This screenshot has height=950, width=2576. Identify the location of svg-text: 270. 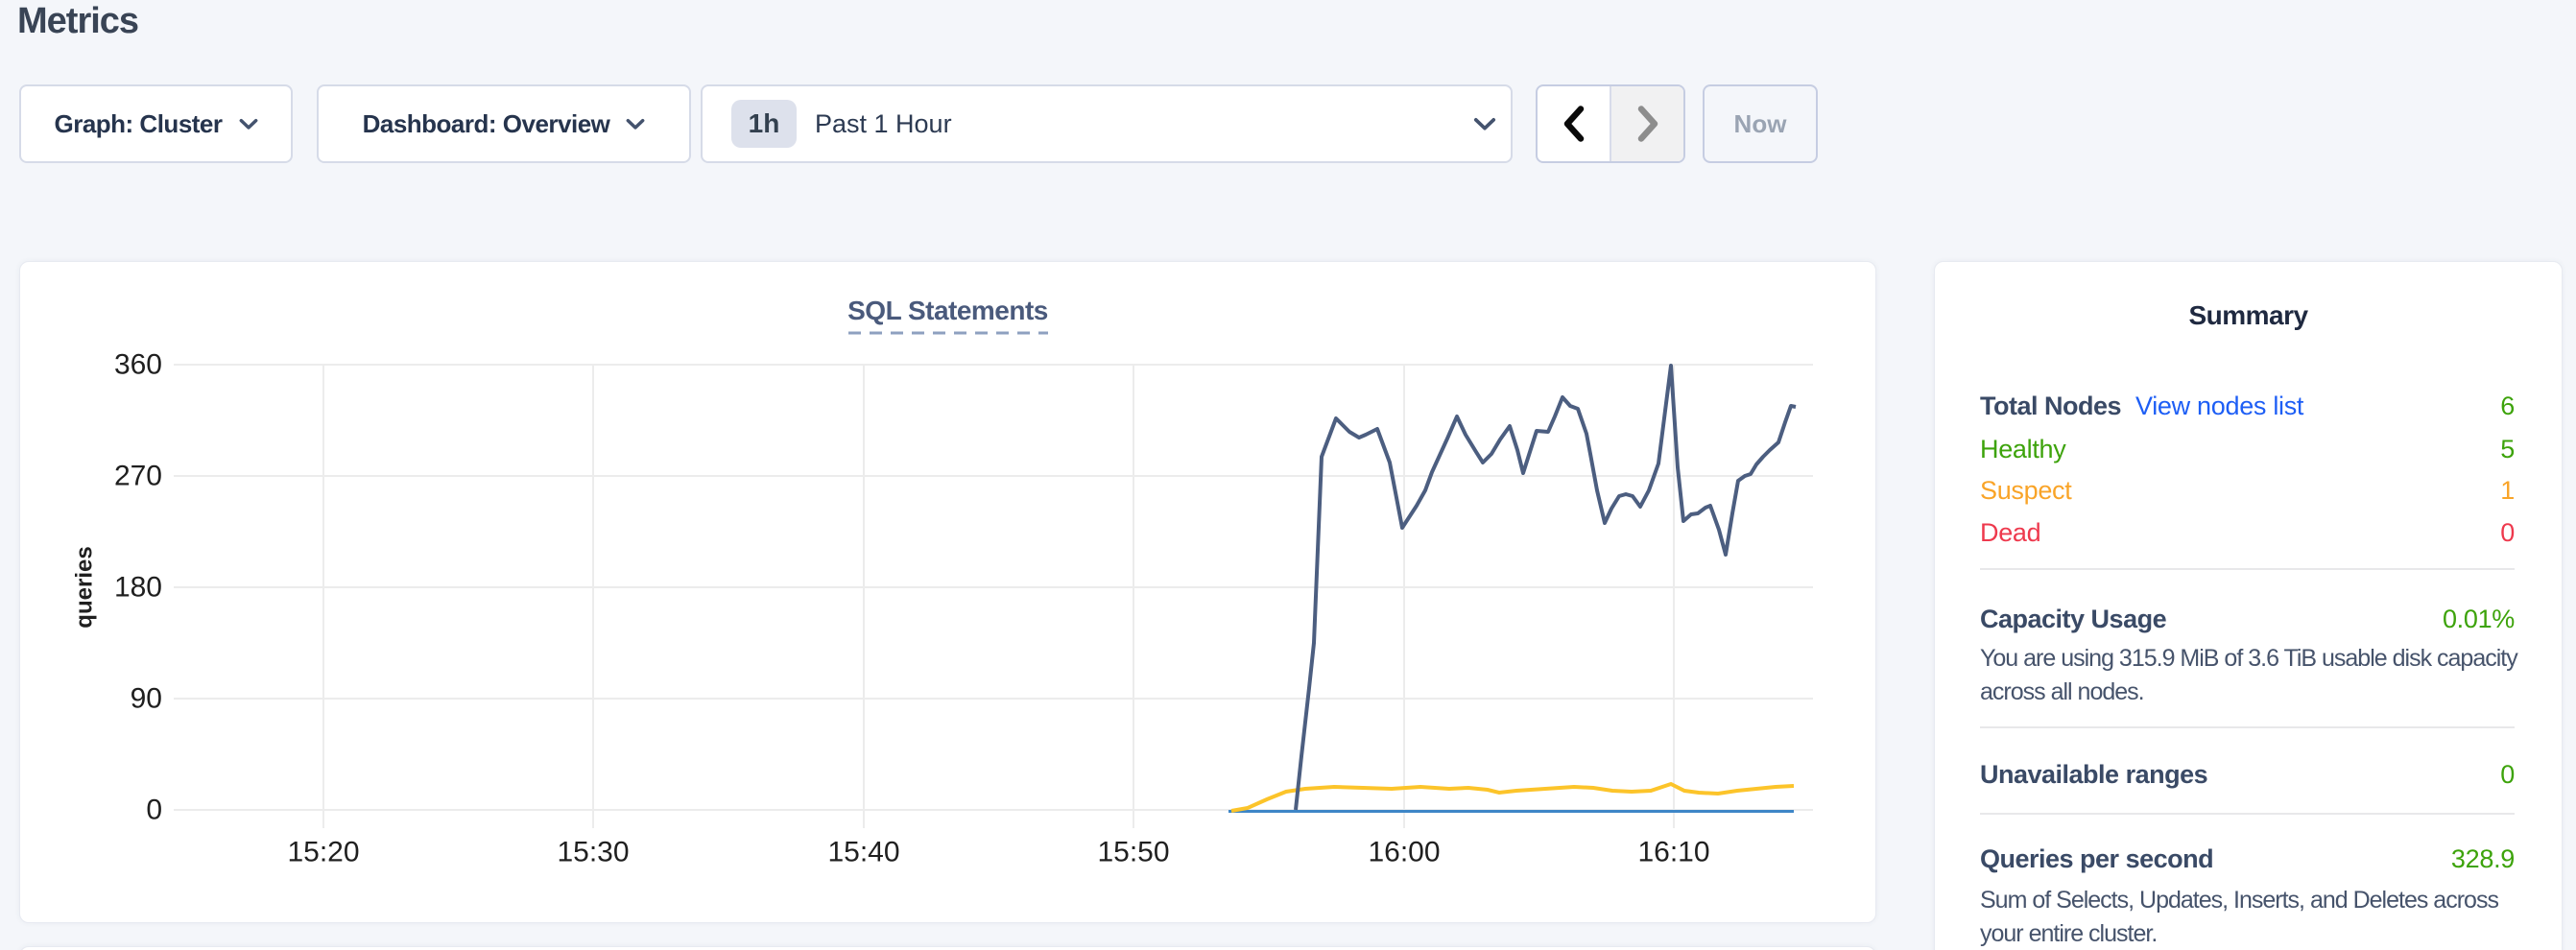
(138, 476).